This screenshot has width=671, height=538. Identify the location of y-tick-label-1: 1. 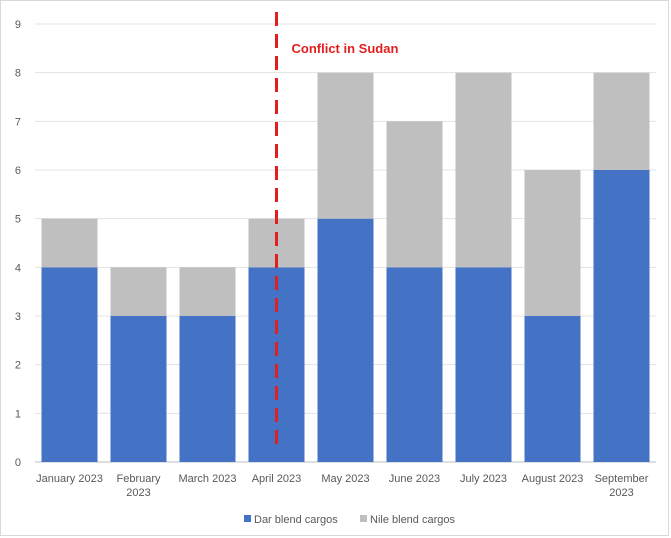
(18, 414).